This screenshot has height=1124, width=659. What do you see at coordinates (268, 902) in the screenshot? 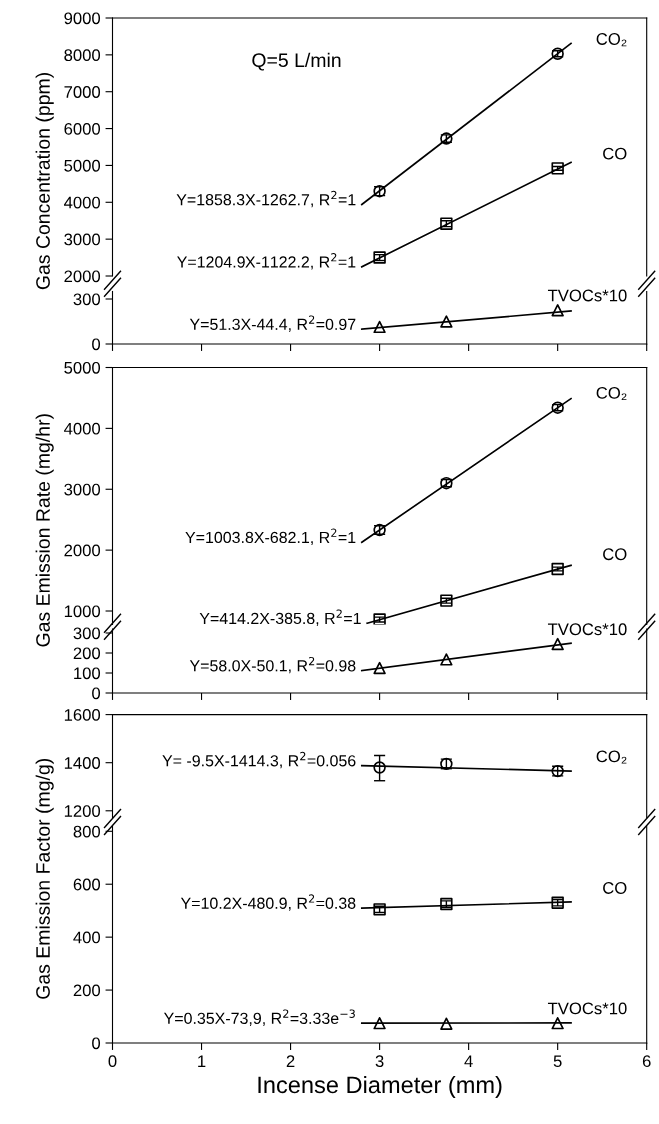
I see `annotation: Y=10.2X-480.9, R$^{2}$=0.38` at bounding box center [268, 902].